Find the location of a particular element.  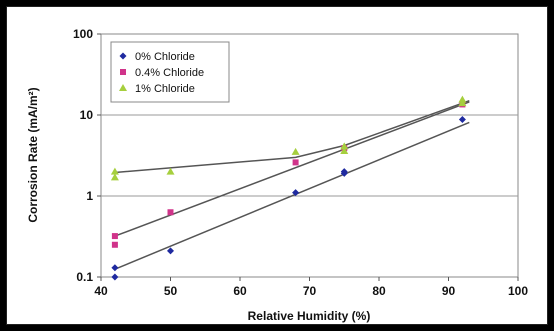

legend-label: 0% Chloride is located at coordinates (165, 57).